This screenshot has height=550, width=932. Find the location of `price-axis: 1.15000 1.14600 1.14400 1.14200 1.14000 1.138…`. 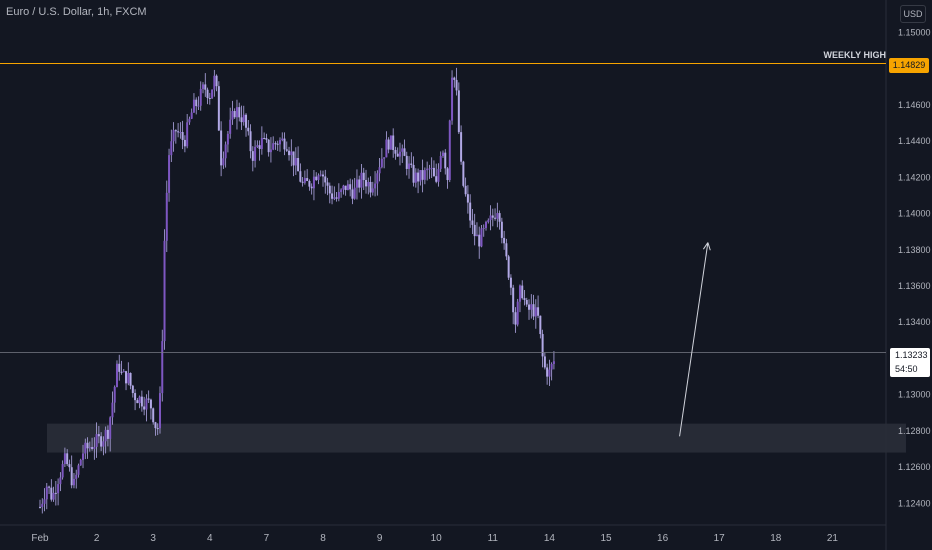

price-axis: 1.15000 1.14600 1.14400 1.14200 1.14000 1.138… is located at coordinates (914, 268).